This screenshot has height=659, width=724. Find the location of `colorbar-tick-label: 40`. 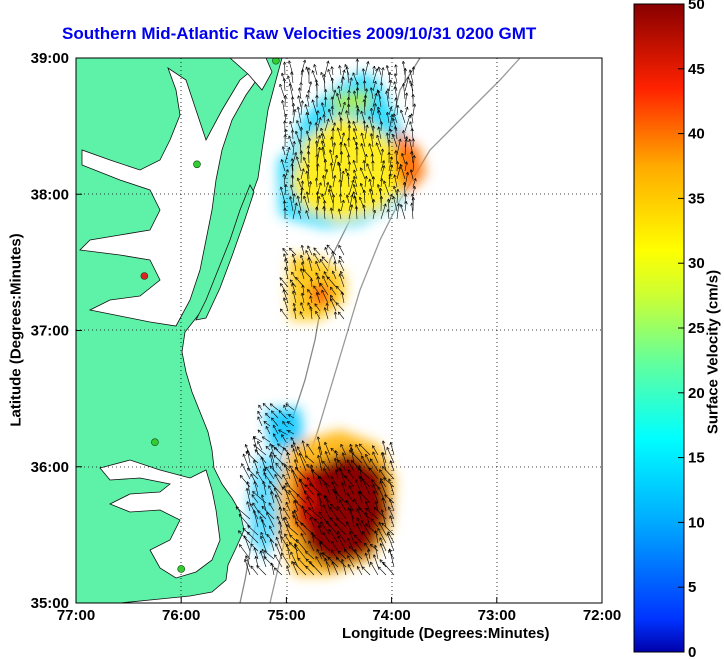

colorbar-tick-label: 40 is located at coordinates (696, 134).